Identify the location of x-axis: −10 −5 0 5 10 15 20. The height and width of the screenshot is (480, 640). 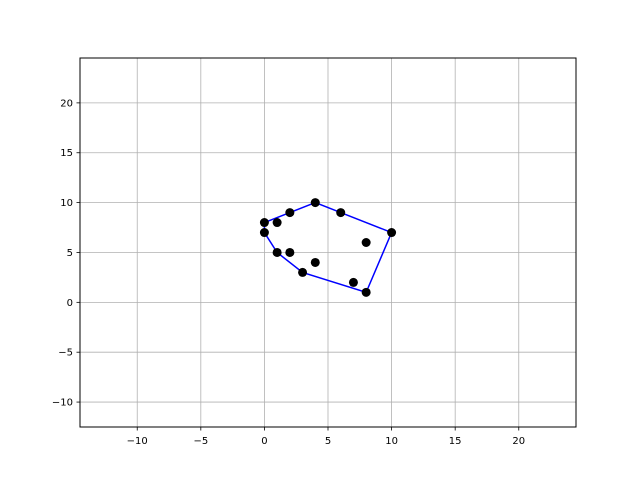
(326, 437).